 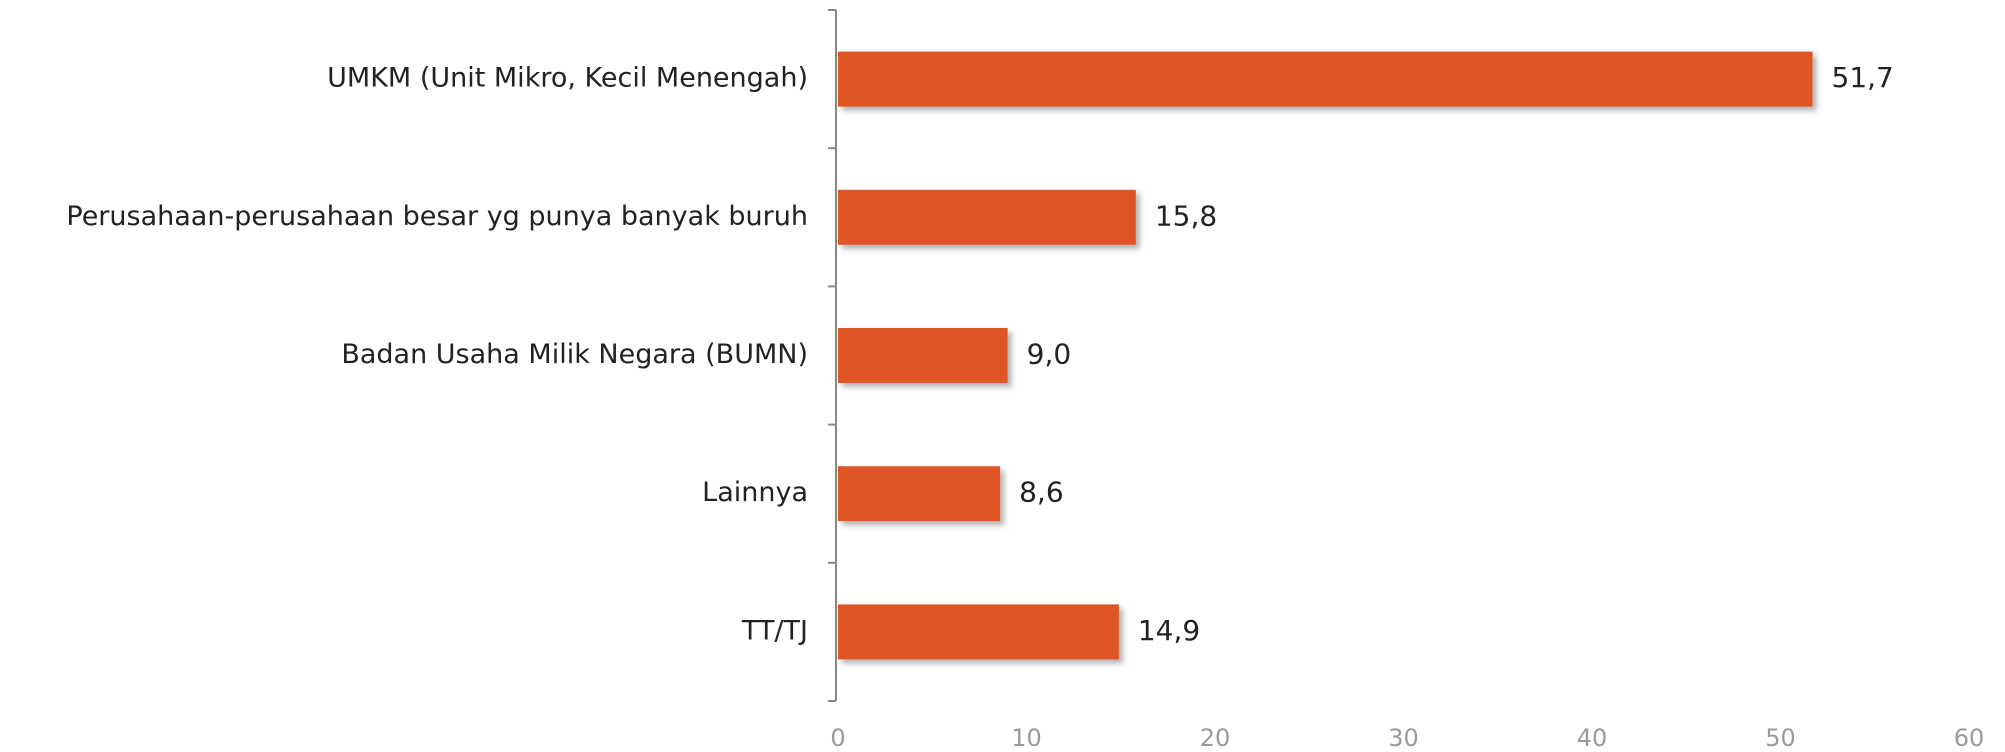 I want to click on category-label: UMKM (Unit Mikro, Kecil Menengah), so click(x=567, y=78).